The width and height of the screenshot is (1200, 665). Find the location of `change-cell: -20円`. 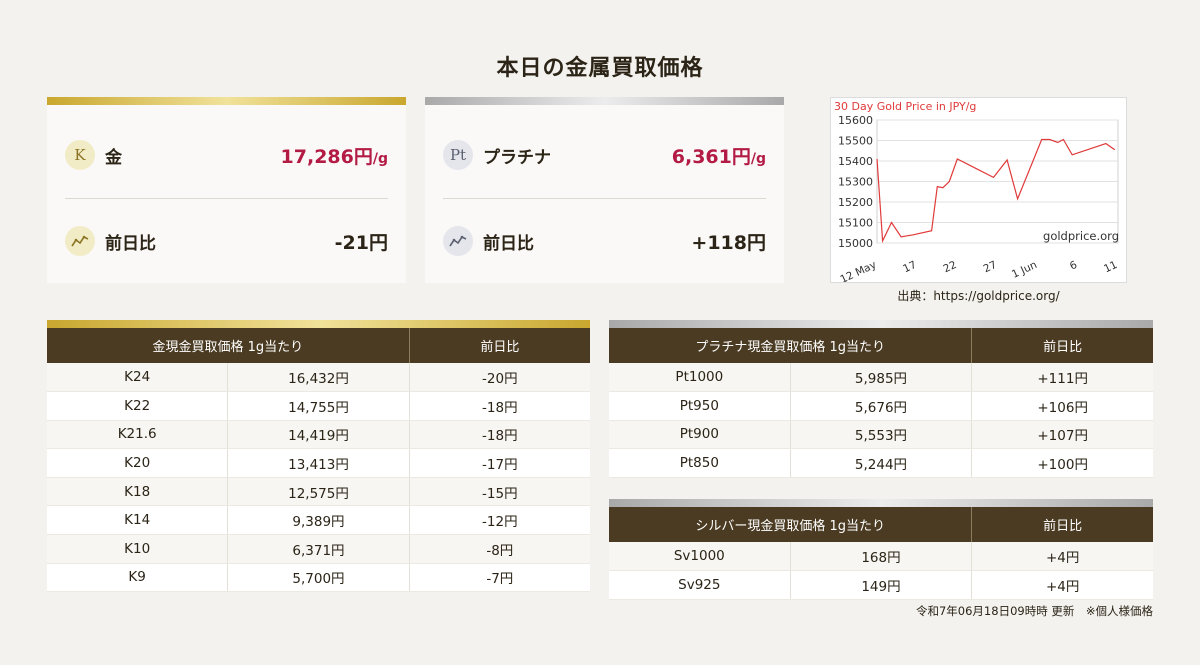

change-cell: -20円 is located at coordinates (499, 378).